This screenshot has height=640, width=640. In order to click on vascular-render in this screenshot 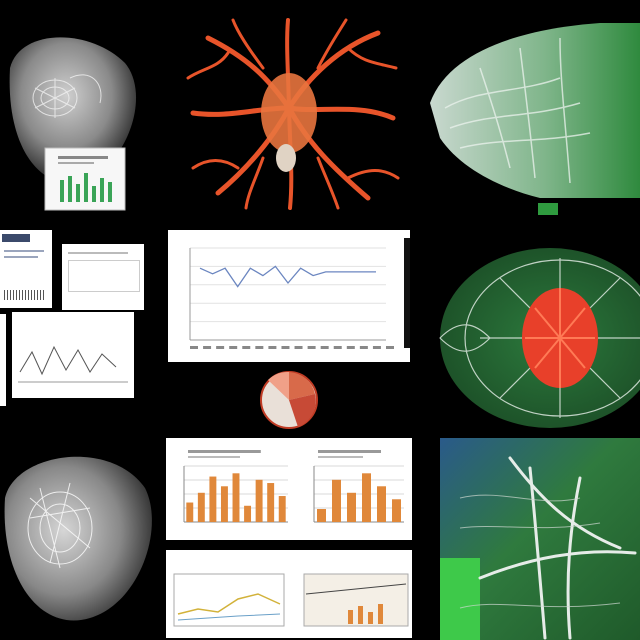, I will do `click(289, 113)`.